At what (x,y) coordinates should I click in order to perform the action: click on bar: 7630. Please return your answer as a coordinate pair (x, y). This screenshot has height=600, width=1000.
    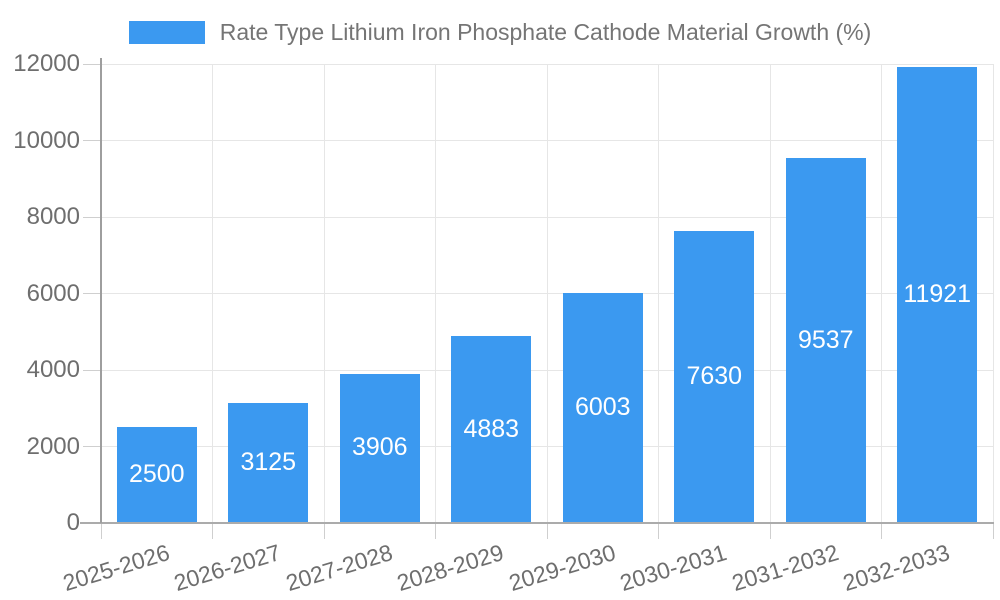
    Looking at the image, I should click on (714, 377).